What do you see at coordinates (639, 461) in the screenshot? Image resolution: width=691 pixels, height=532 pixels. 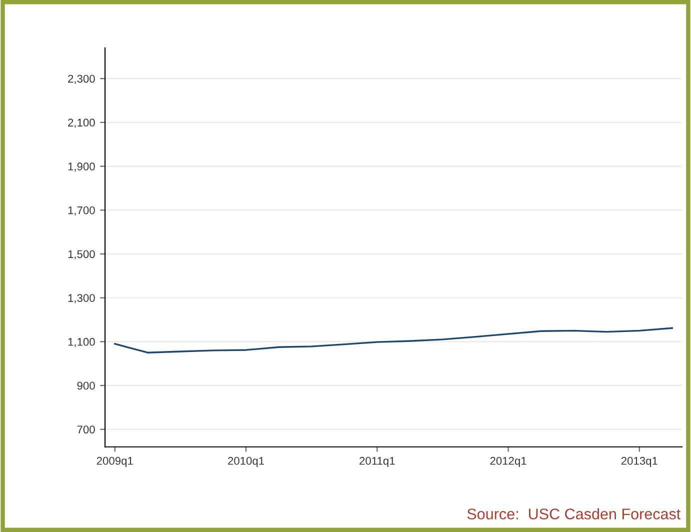 I see `x-tick-label: 2013q1` at bounding box center [639, 461].